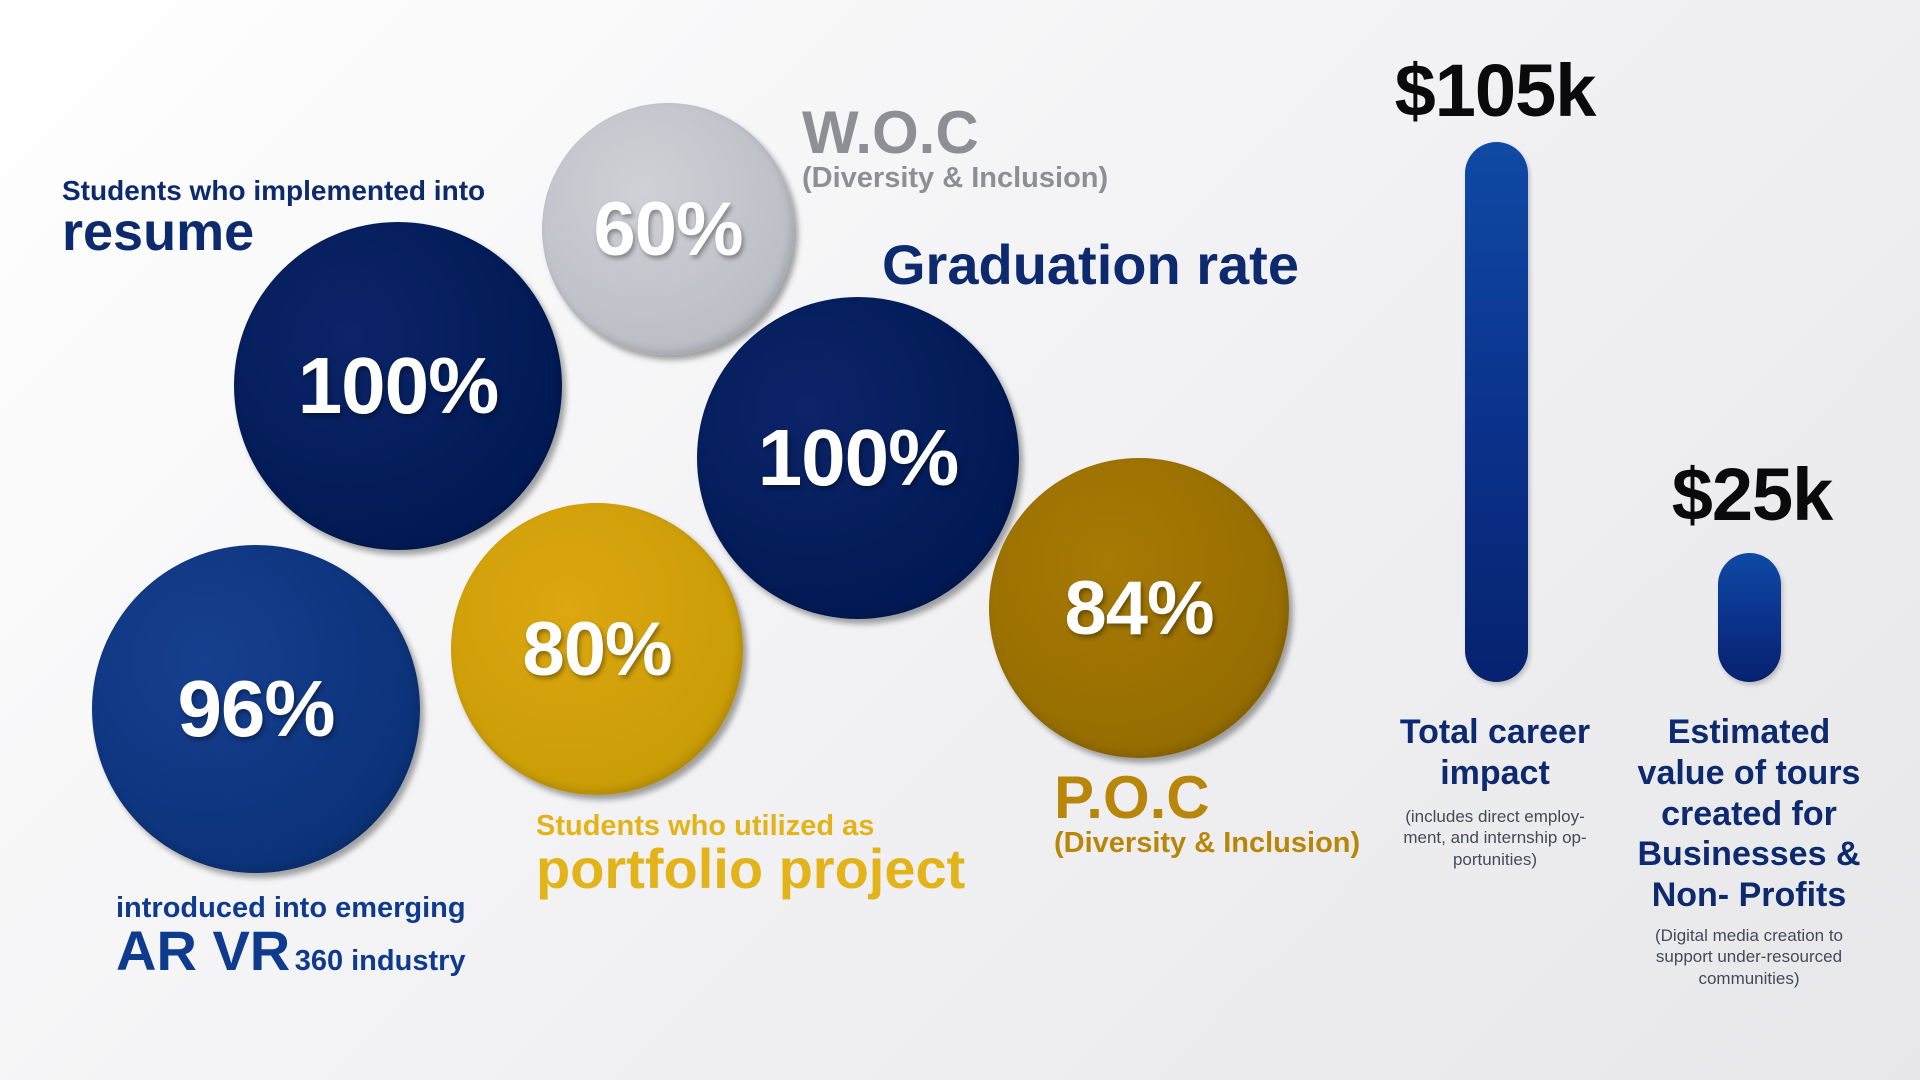  I want to click on tours-bar, so click(1749, 617).